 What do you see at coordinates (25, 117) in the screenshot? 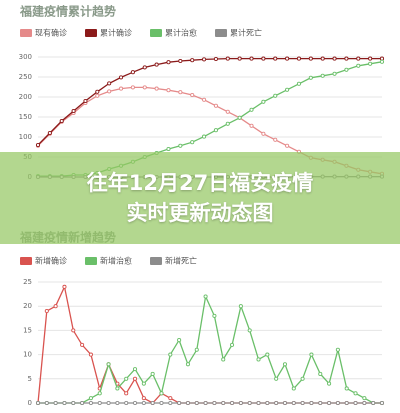
I see `y-tick-label: 150` at bounding box center [25, 117].